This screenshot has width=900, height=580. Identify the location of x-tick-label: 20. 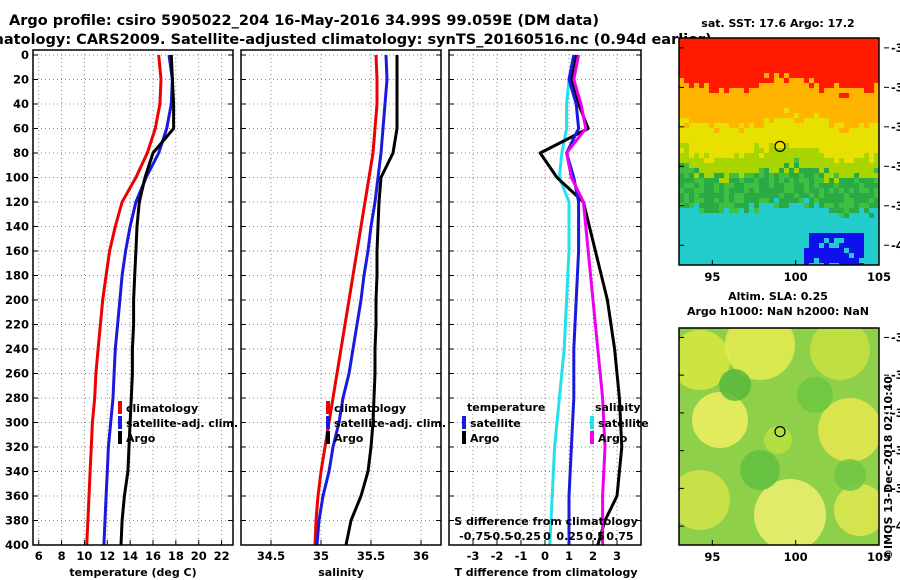
(199, 556).